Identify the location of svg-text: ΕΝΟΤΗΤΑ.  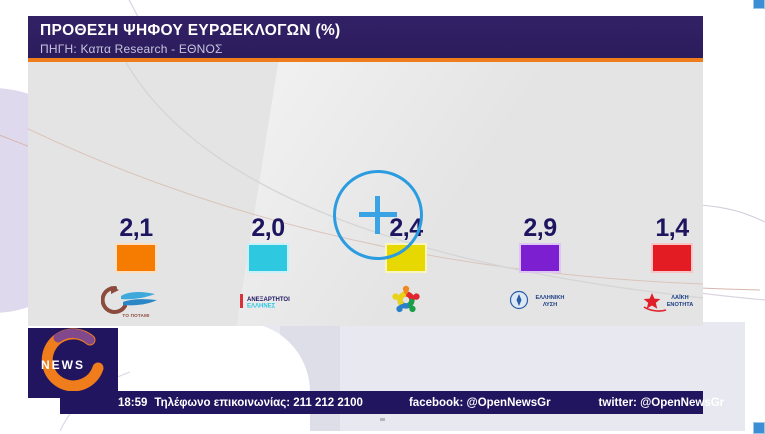
(680, 305).